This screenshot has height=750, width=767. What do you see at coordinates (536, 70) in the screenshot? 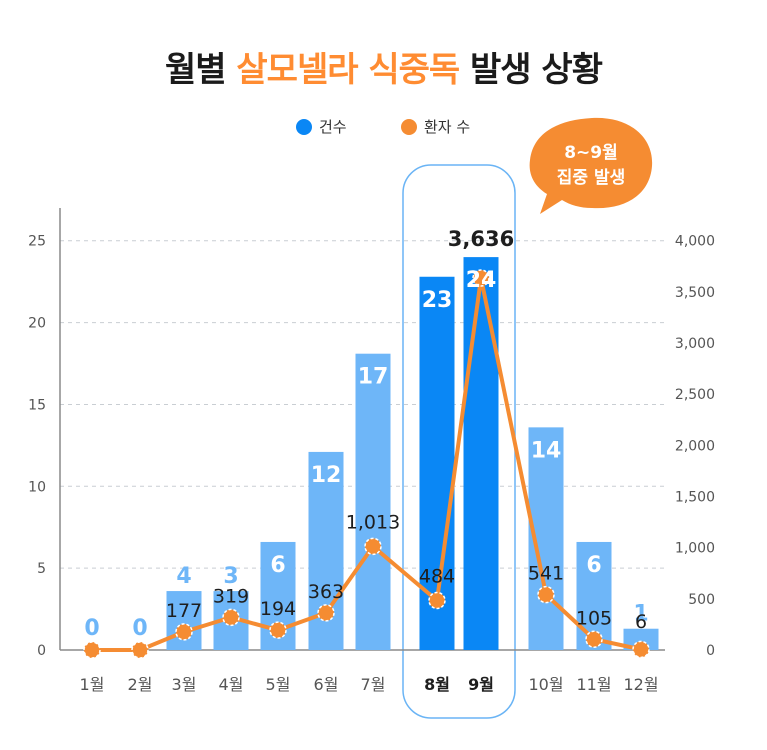
I see `title-suffix: 발생 상황` at bounding box center [536, 70].